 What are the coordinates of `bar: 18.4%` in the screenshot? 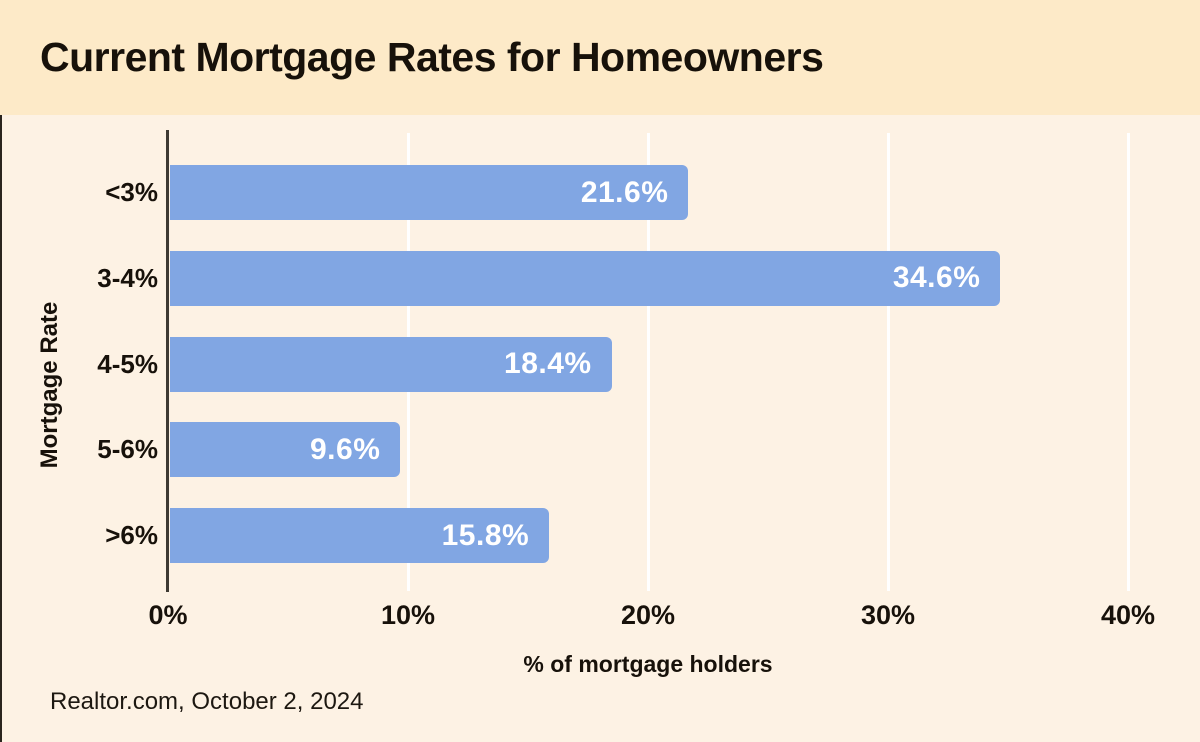 It's located at (391, 364).